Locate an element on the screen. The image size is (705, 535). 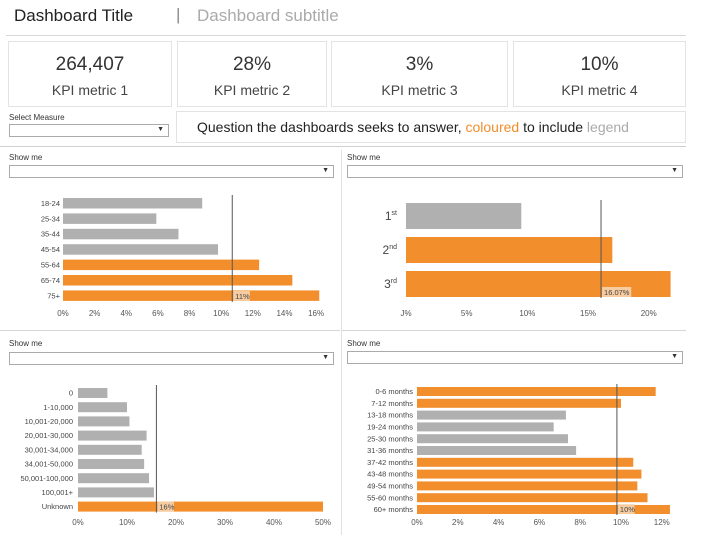
category-label: 75+ is located at coordinates (53, 295).